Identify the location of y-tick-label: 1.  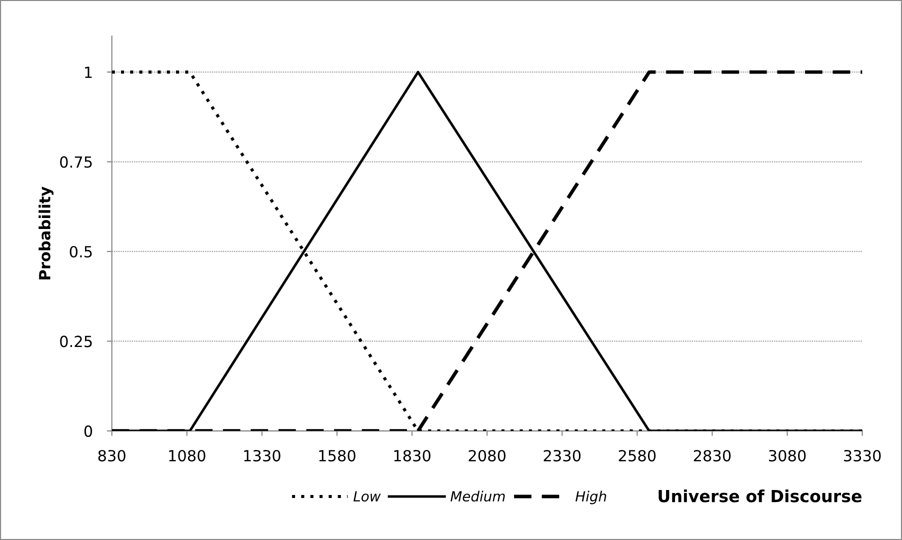
(88, 72).